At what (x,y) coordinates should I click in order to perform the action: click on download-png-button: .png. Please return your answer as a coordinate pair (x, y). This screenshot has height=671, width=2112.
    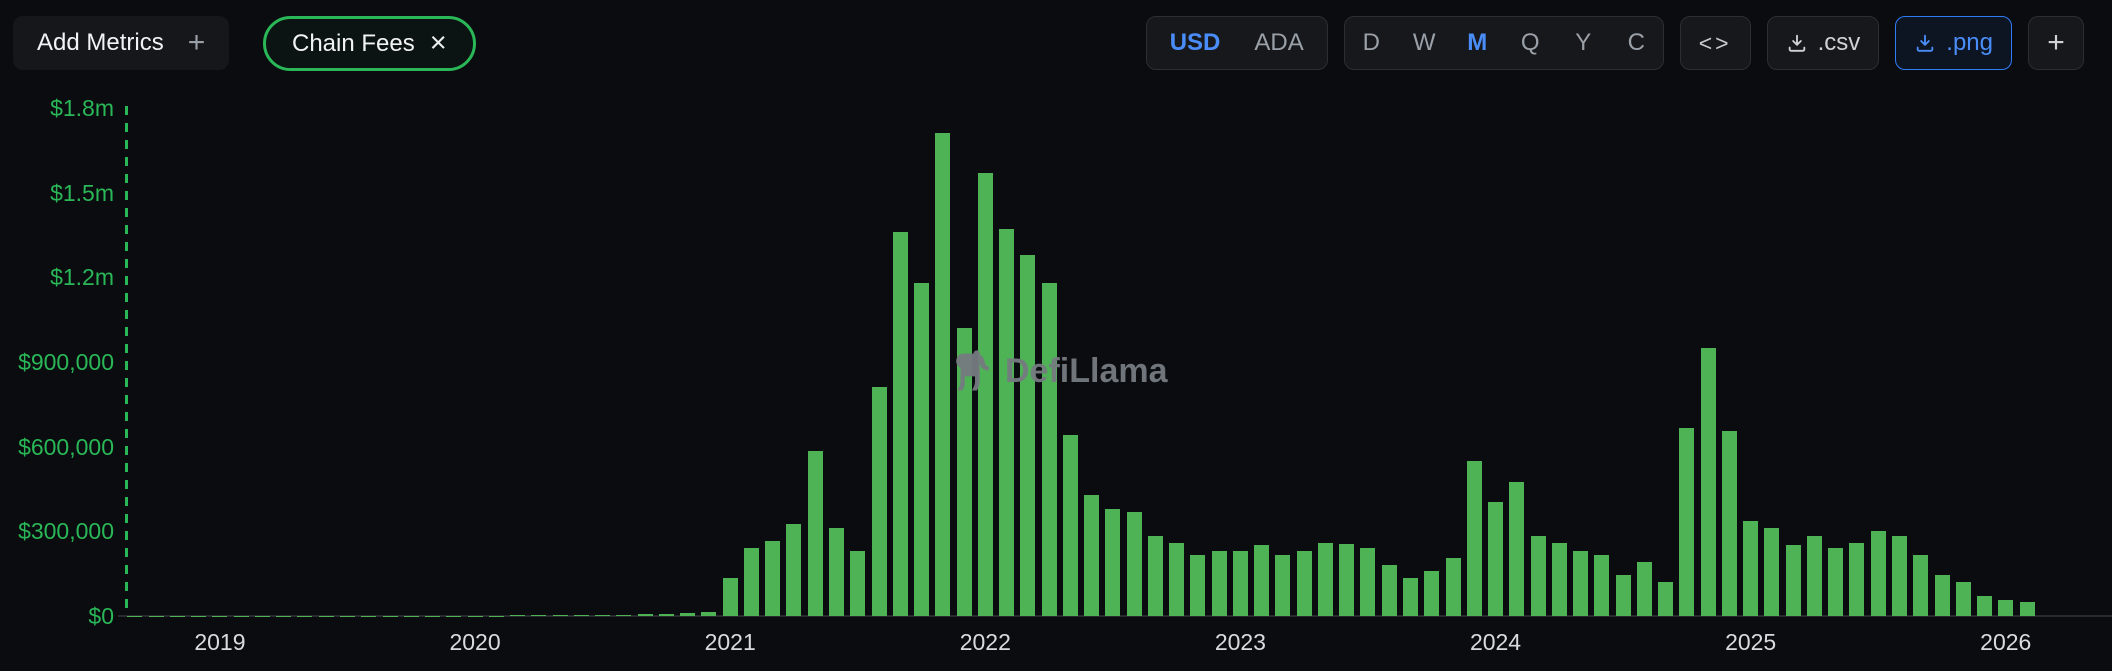
    Looking at the image, I should click on (1953, 43).